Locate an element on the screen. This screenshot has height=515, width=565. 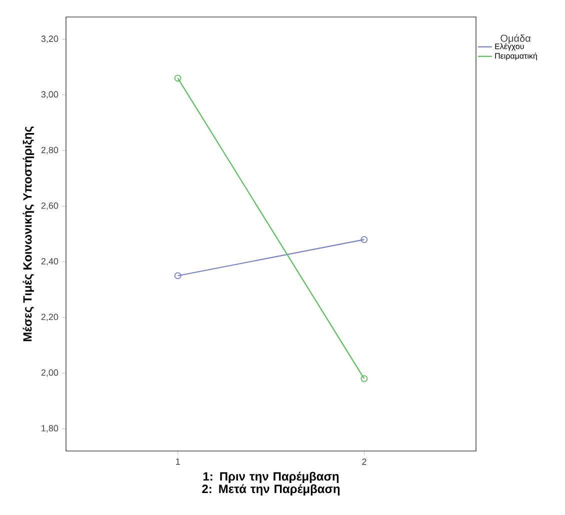
y-tick-label: 1,80 is located at coordinates (50, 428).